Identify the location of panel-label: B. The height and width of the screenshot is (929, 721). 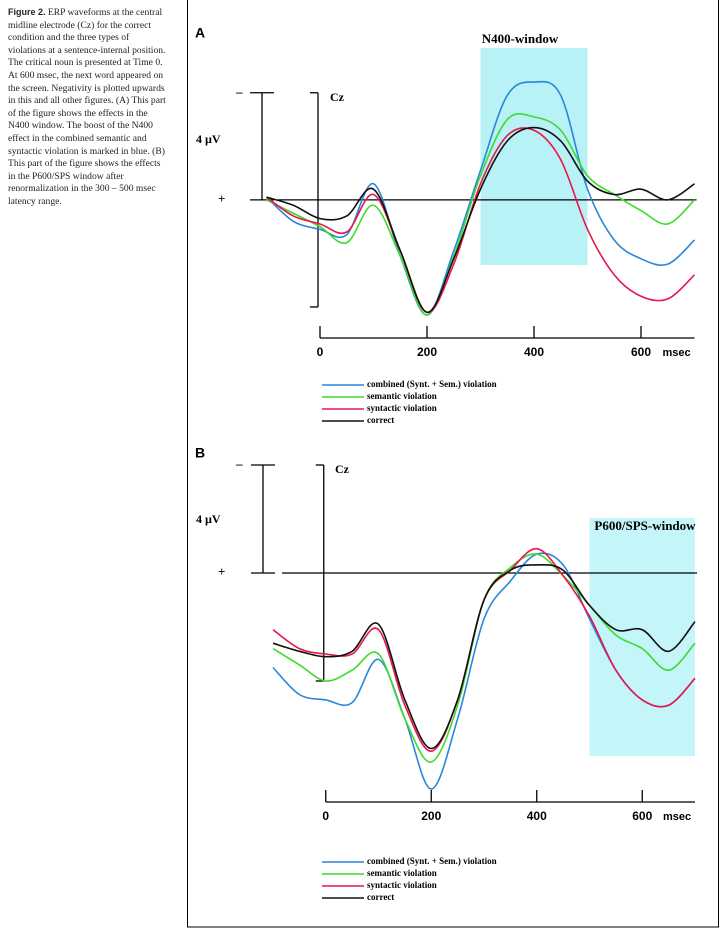
(200, 453).